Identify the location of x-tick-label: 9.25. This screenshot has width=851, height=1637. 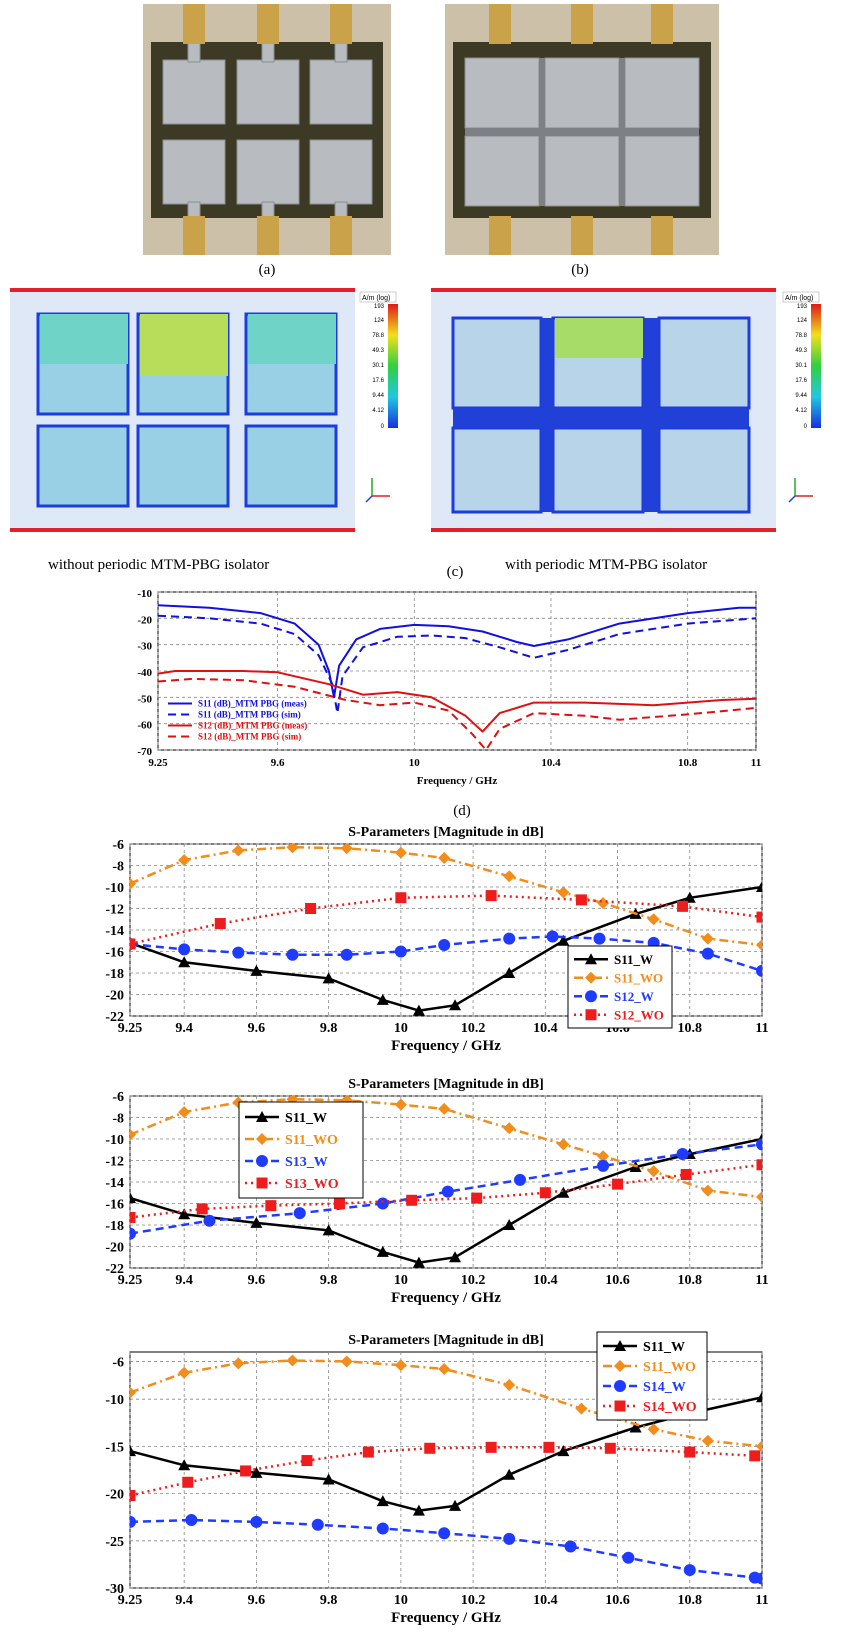
(130, 1600).